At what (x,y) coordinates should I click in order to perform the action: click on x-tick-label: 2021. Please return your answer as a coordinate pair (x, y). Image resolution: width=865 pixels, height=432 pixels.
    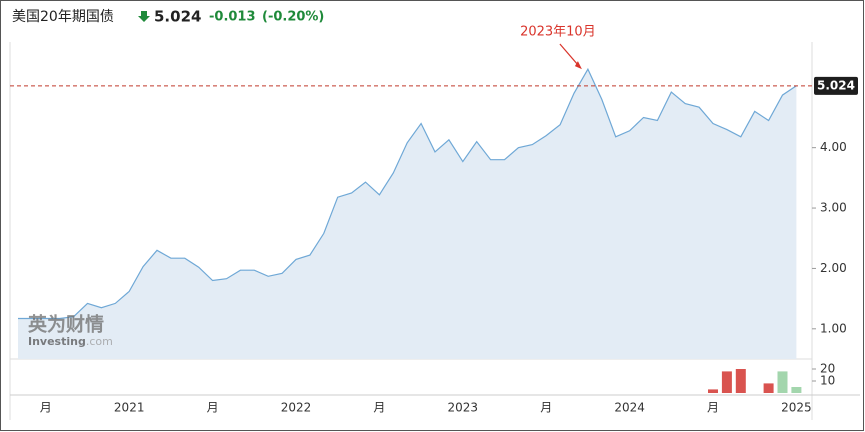
    Looking at the image, I should click on (129, 408).